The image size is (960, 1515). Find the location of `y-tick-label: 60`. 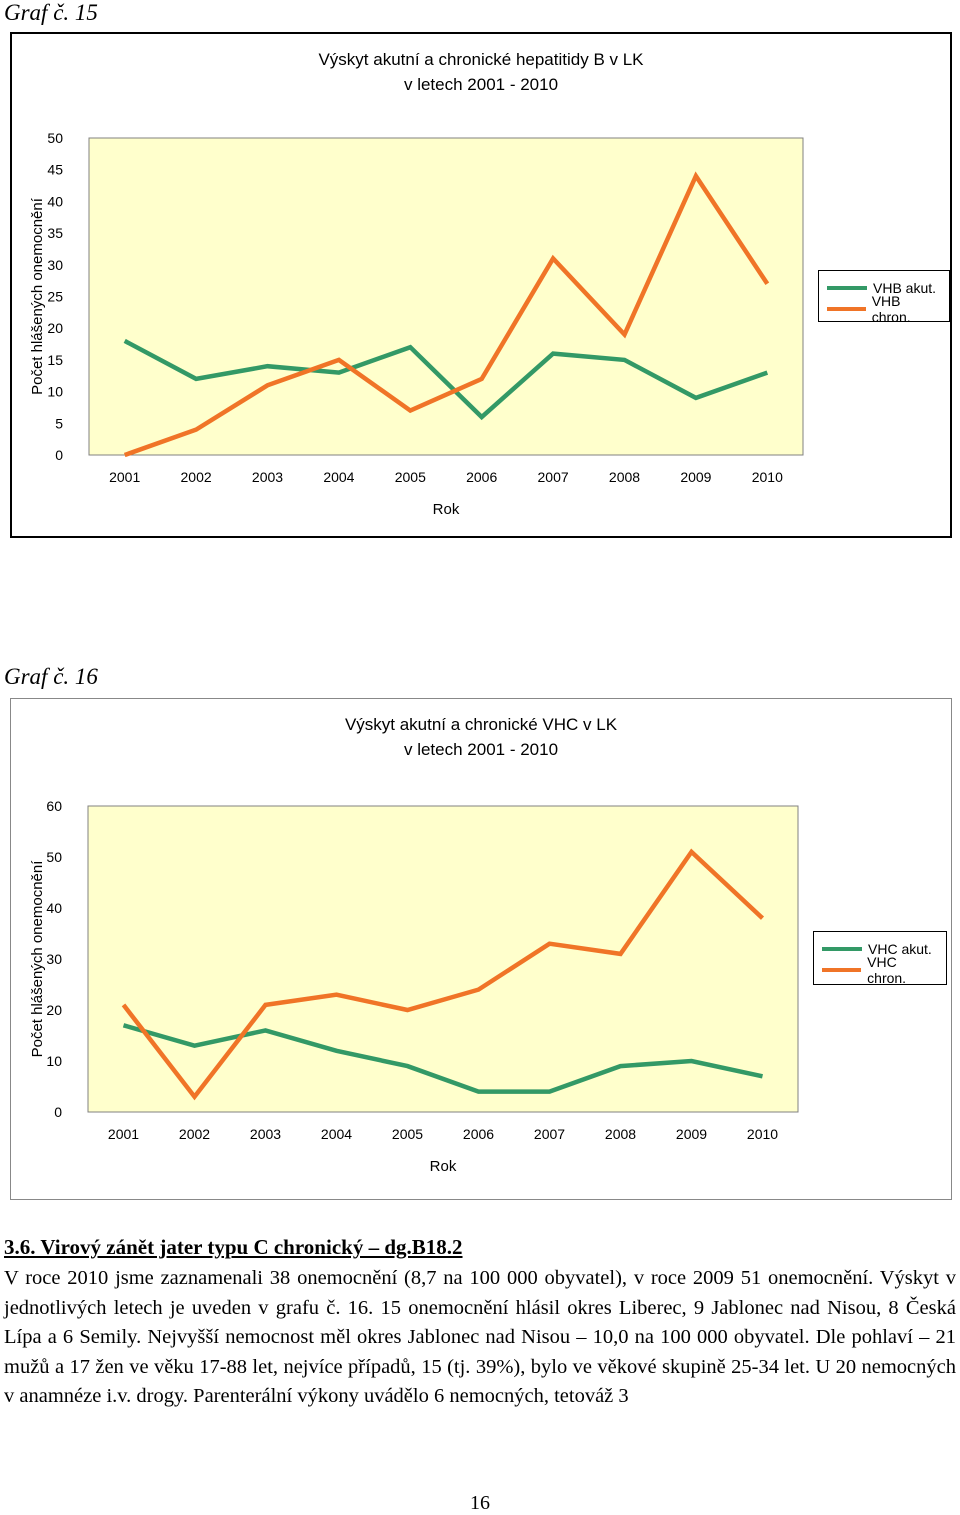

y-tick-label: 60 is located at coordinates (54, 806).